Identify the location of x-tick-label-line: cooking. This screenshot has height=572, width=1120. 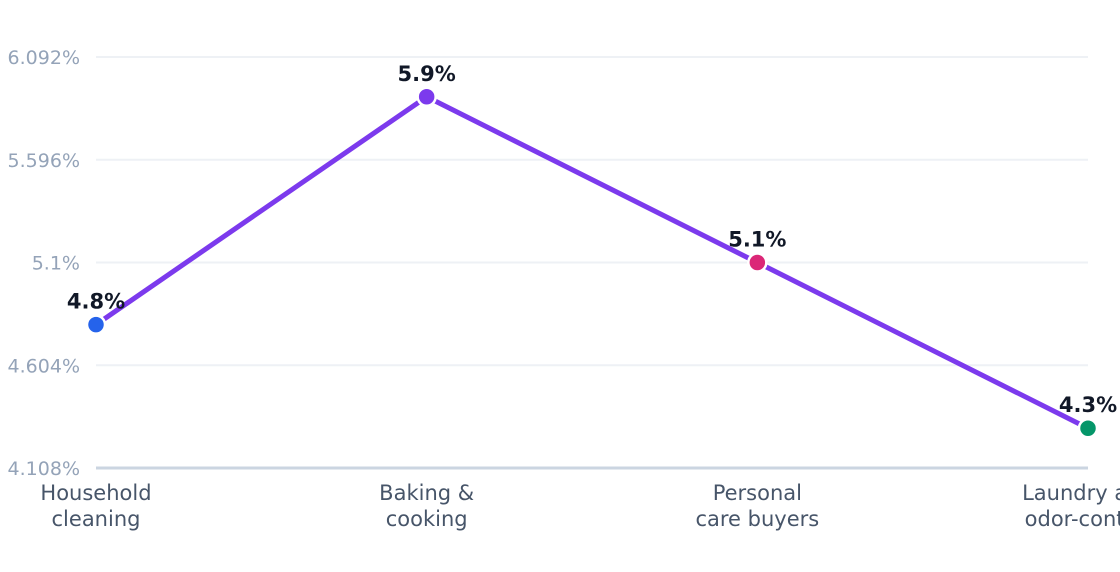
(427, 519).